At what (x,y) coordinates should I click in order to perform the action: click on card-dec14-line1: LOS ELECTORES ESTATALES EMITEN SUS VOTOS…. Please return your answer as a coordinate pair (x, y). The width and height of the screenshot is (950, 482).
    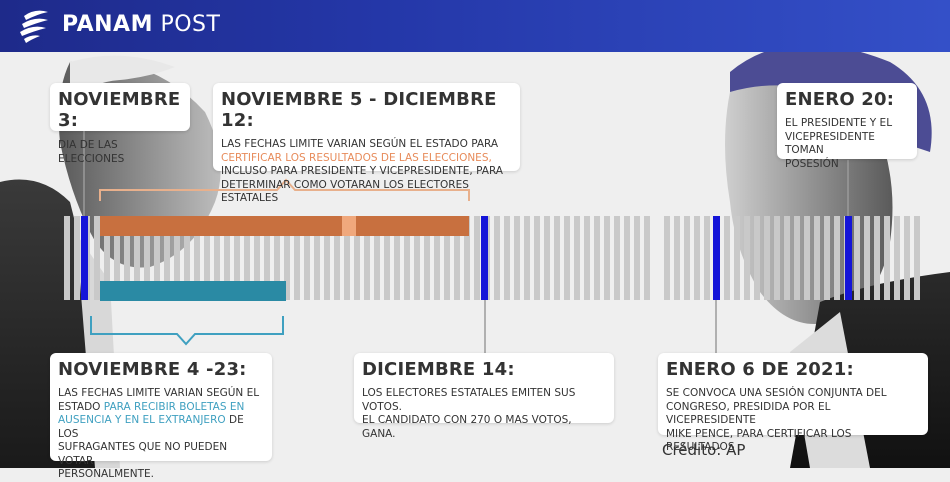
    Looking at the image, I should click on (469, 400).